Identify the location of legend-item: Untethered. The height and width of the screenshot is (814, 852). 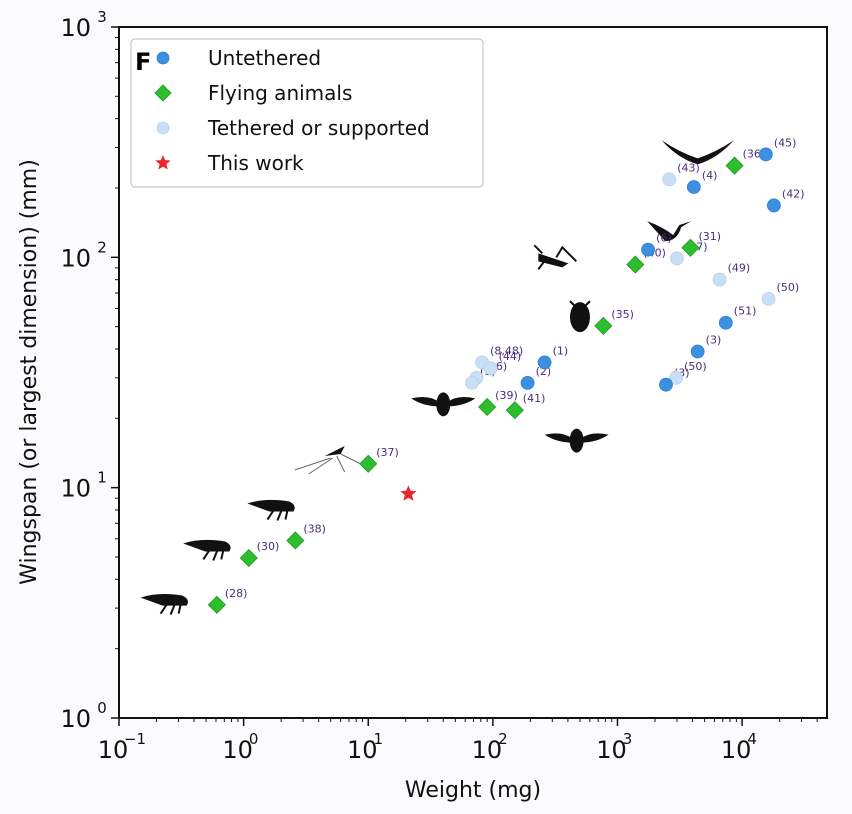
(238, 58).